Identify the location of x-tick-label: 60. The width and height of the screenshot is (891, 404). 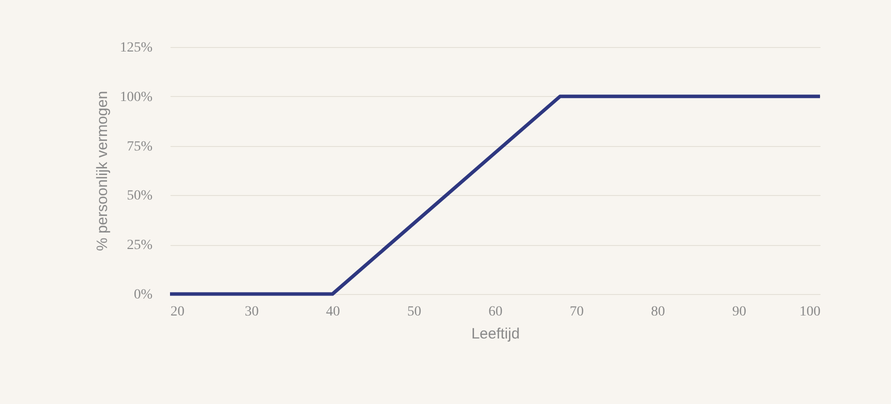
(495, 312).